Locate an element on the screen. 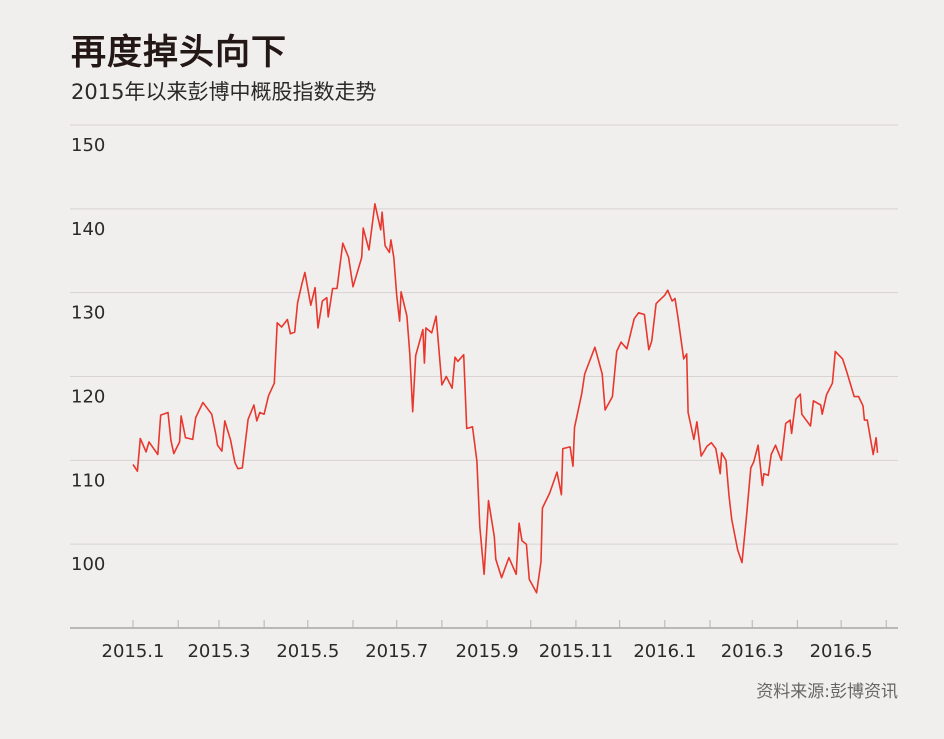 The image size is (944, 739). x-tick-label: 2016.1 is located at coordinates (664, 651).